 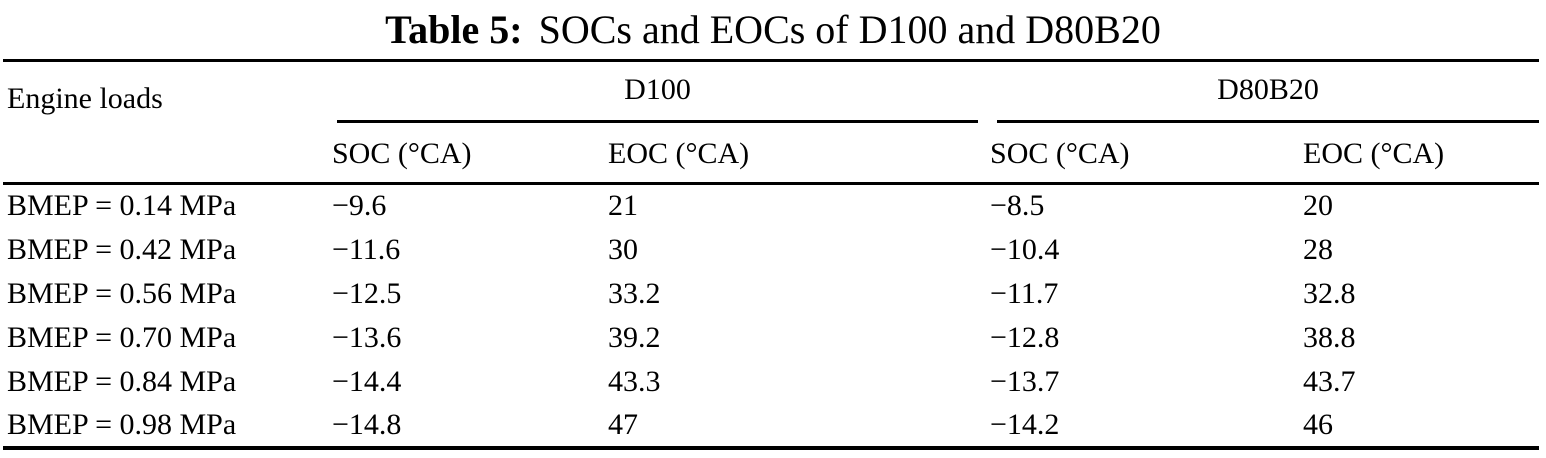 What do you see at coordinates (367, 381) in the screenshot?
I see `cell-soc-d100: −14.4` at bounding box center [367, 381].